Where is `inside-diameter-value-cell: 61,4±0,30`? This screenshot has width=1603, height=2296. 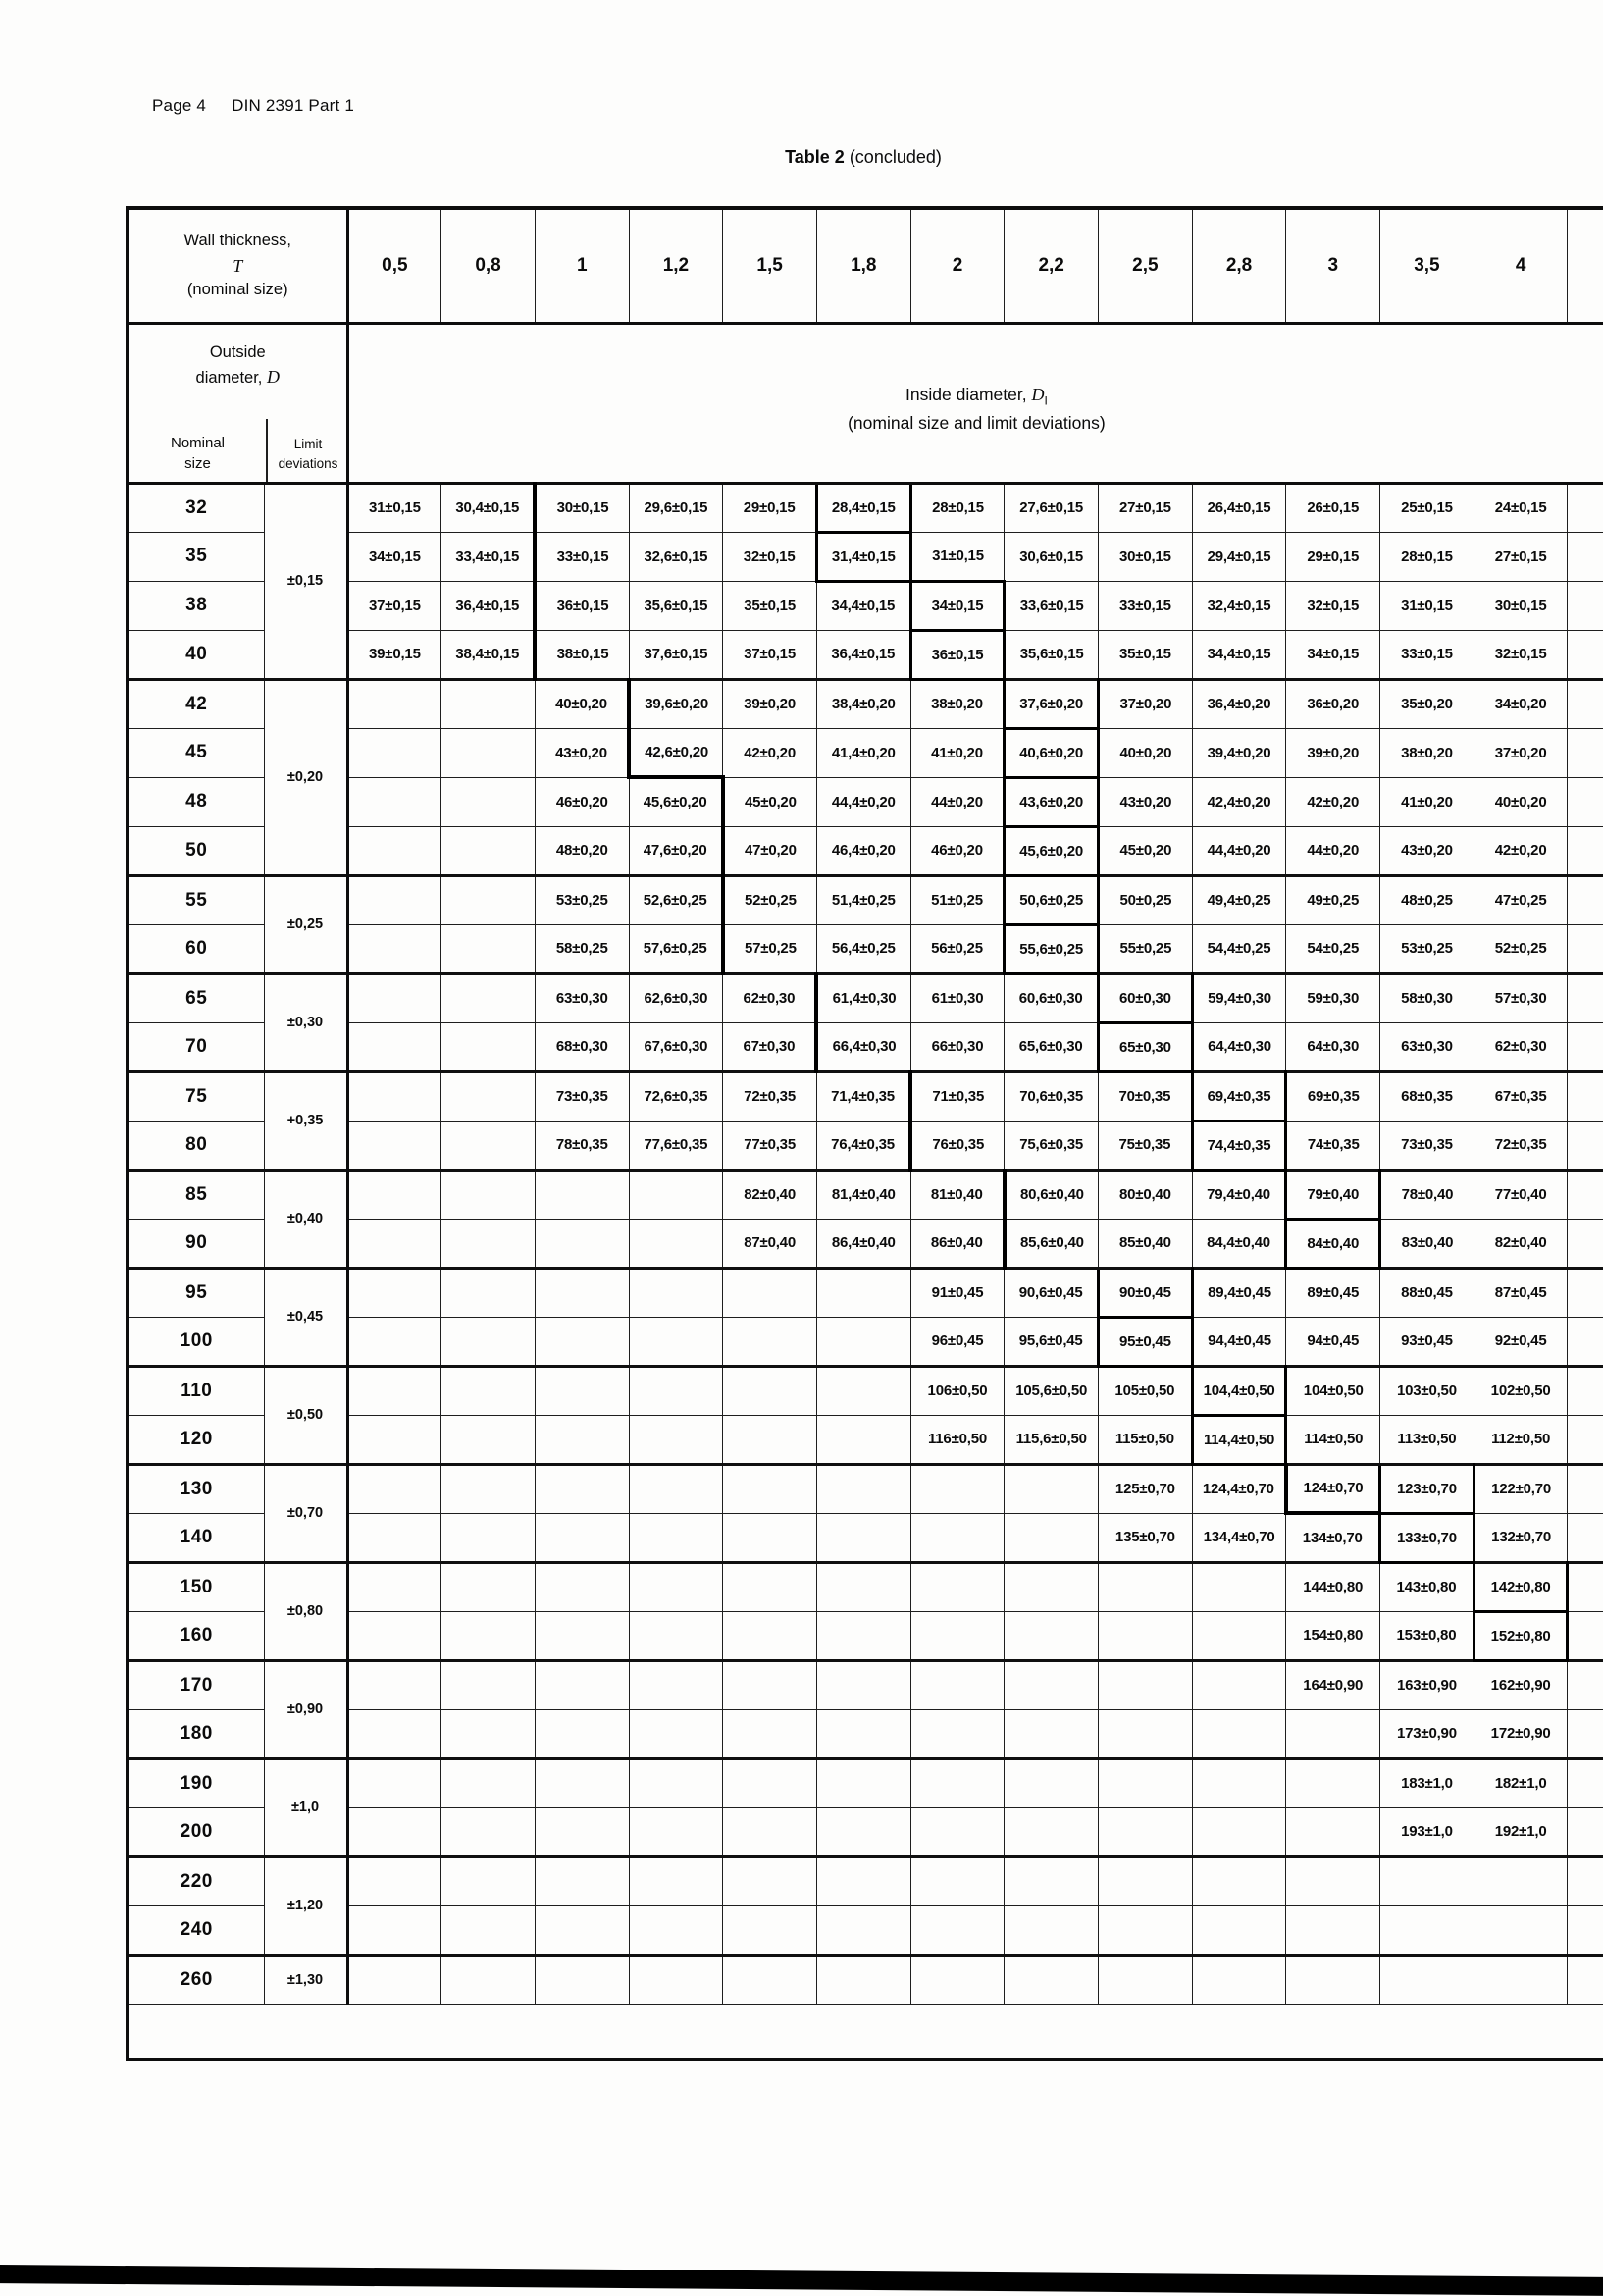 inside-diameter-value-cell: 61,4±0,30 is located at coordinates (862, 997).